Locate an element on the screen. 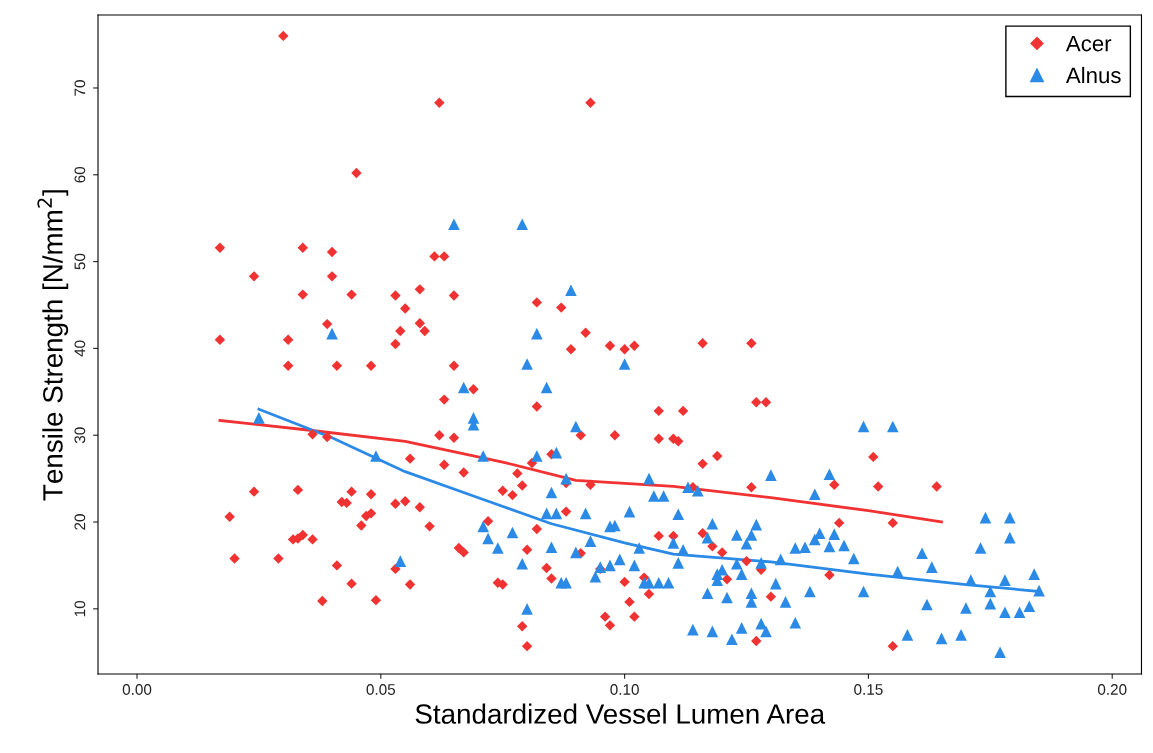  legend-label: Alnus is located at coordinates (1093, 75).